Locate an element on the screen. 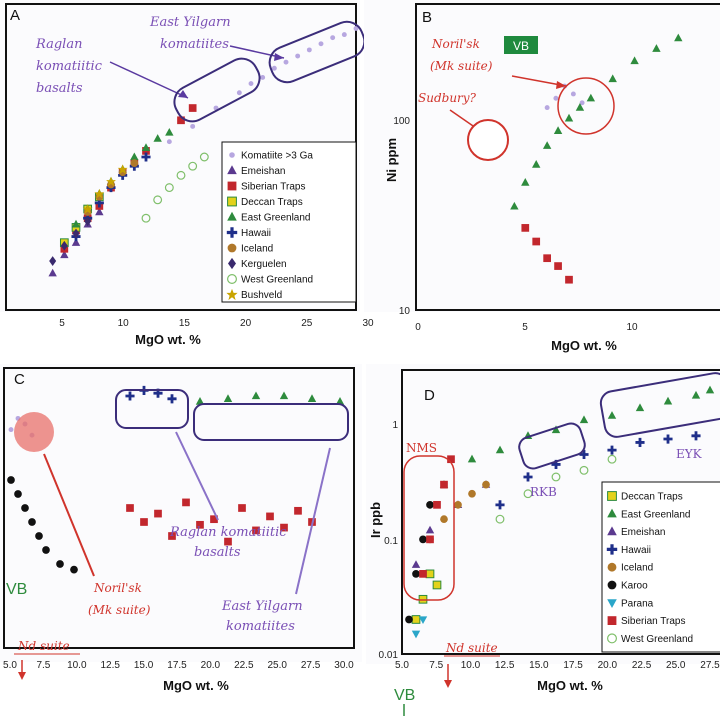 This screenshot has height=720, width=720. annotation-east-yilgarn-c: East Yilgarn is located at coordinates (262, 606).